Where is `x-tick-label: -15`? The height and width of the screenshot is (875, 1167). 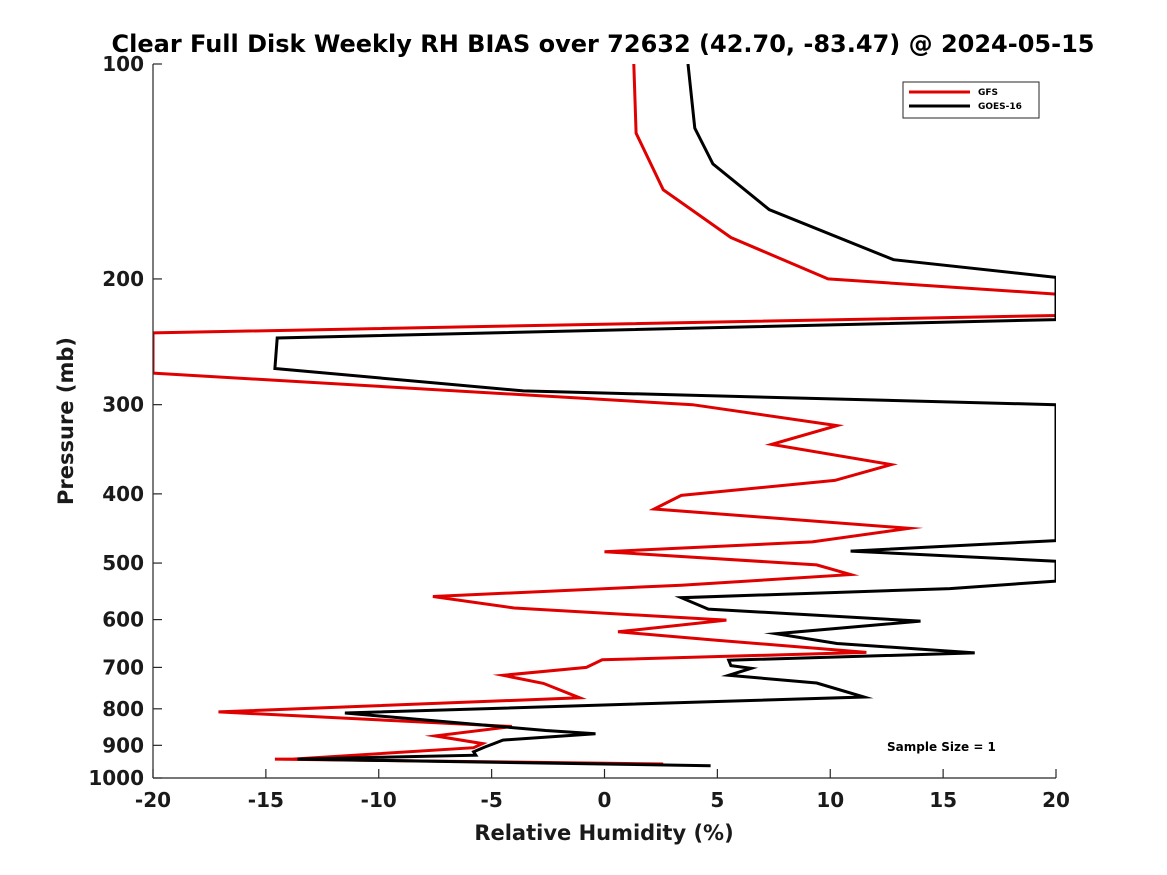 x-tick-label: -15 is located at coordinates (266, 800).